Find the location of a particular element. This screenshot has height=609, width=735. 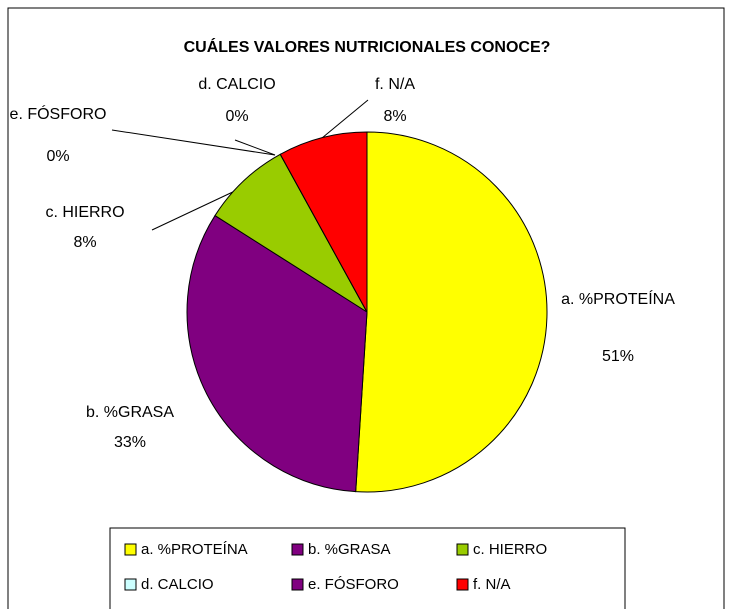

leader-lines is located at coordinates (240, 165).